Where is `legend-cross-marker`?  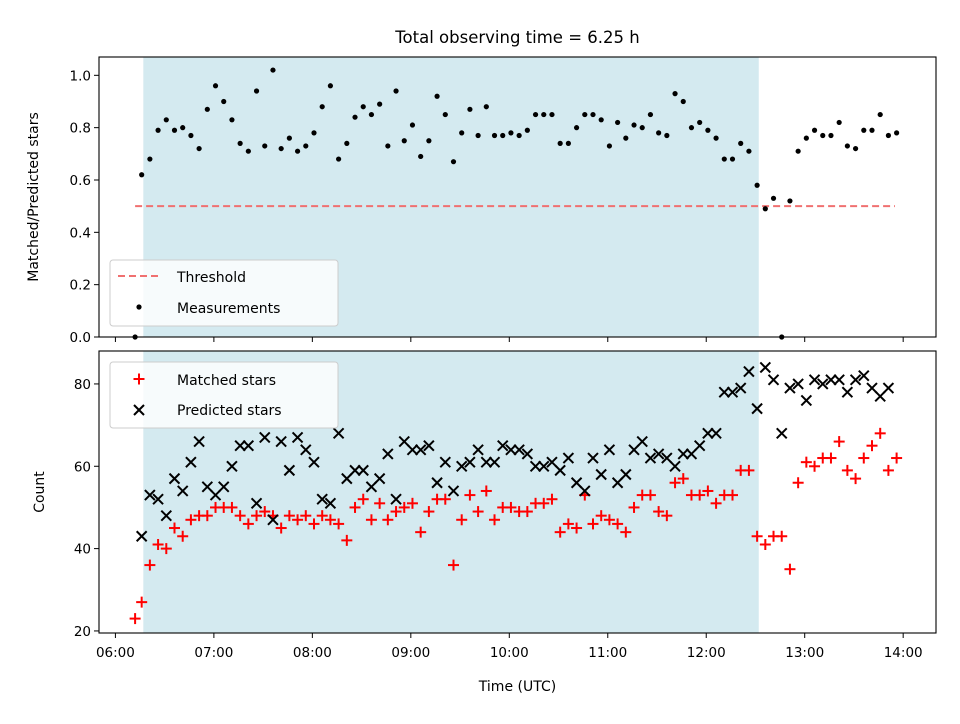 legend-cross-marker is located at coordinates (139, 410).